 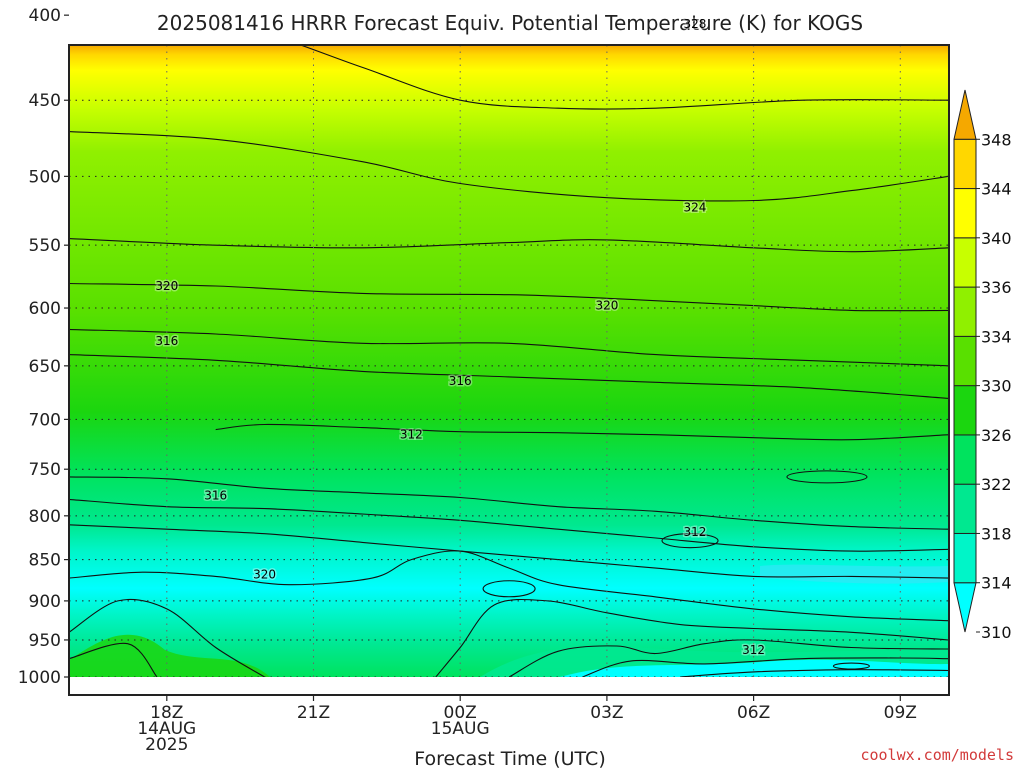 What do you see at coordinates (694, 24) in the screenshot?
I see `contour-label: 328` at bounding box center [694, 24].